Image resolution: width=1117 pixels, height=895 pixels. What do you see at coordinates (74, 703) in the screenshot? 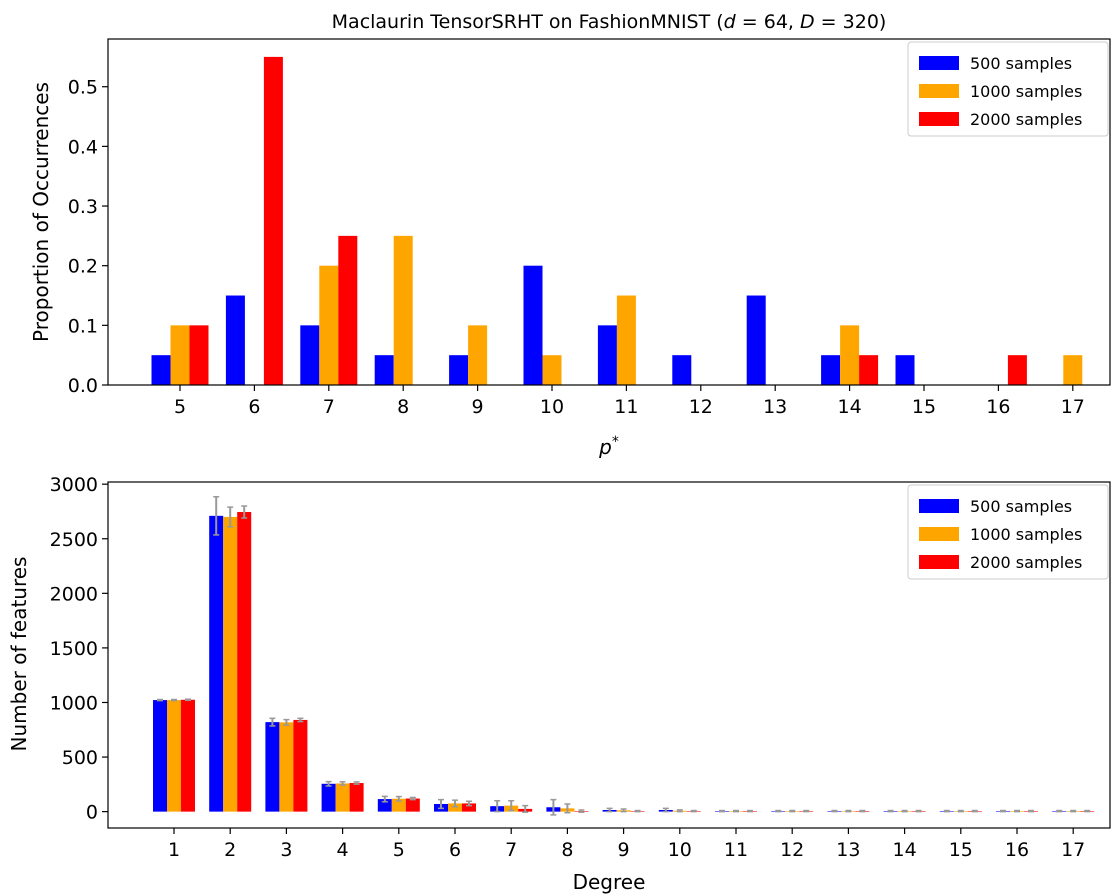
I see `y-tick-label: 1000` at bounding box center [74, 703].